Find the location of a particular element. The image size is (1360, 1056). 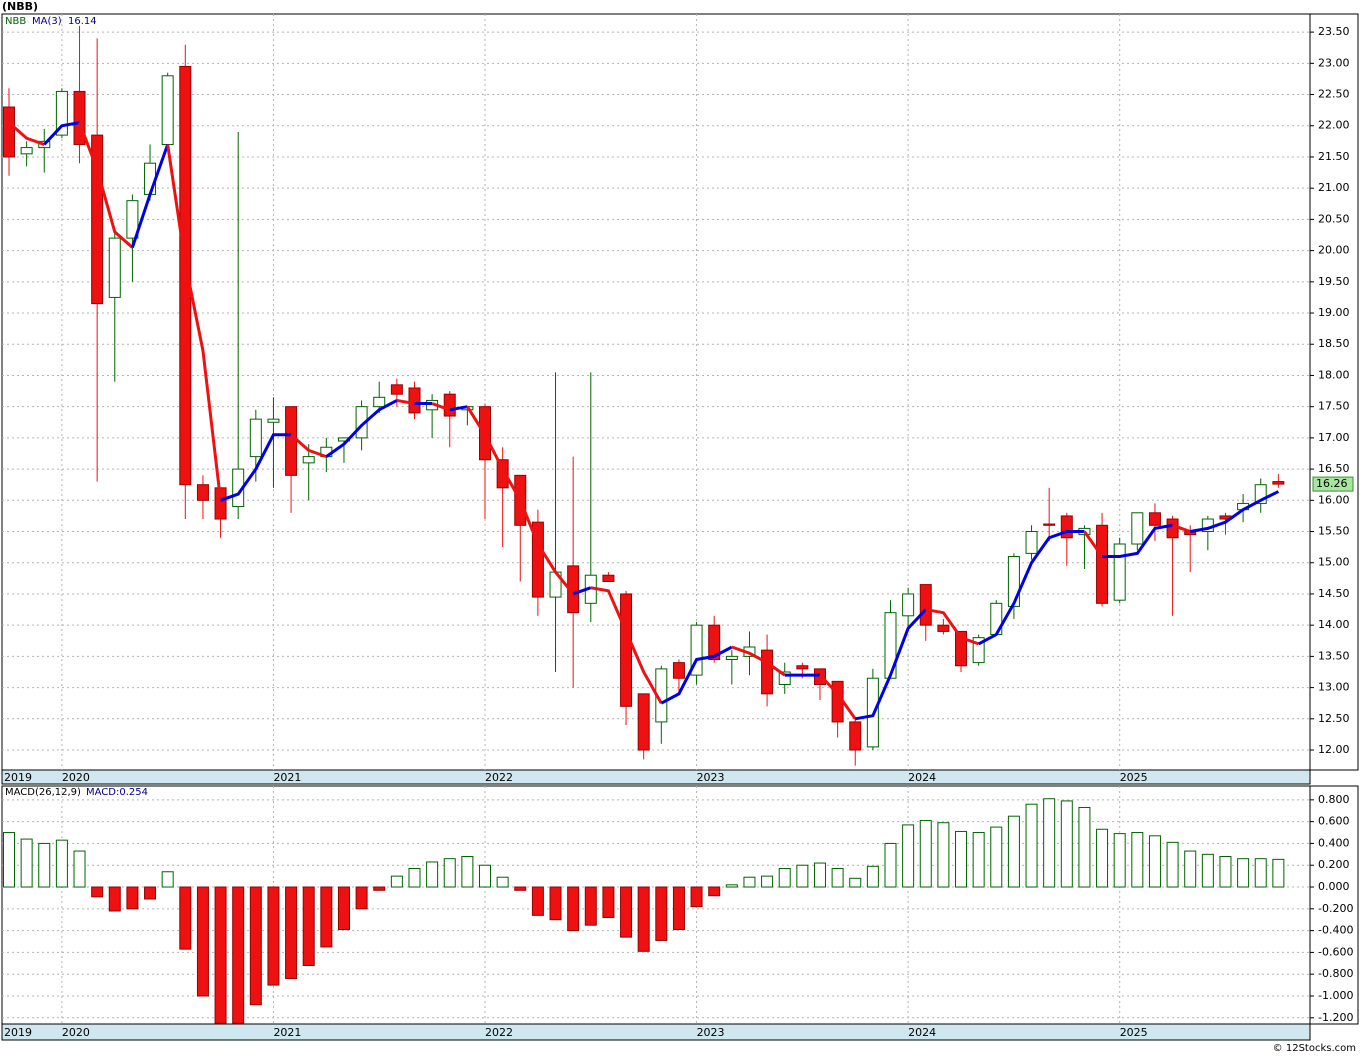

y-tick-label: 12.00 is located at coordinates (1334, 749).